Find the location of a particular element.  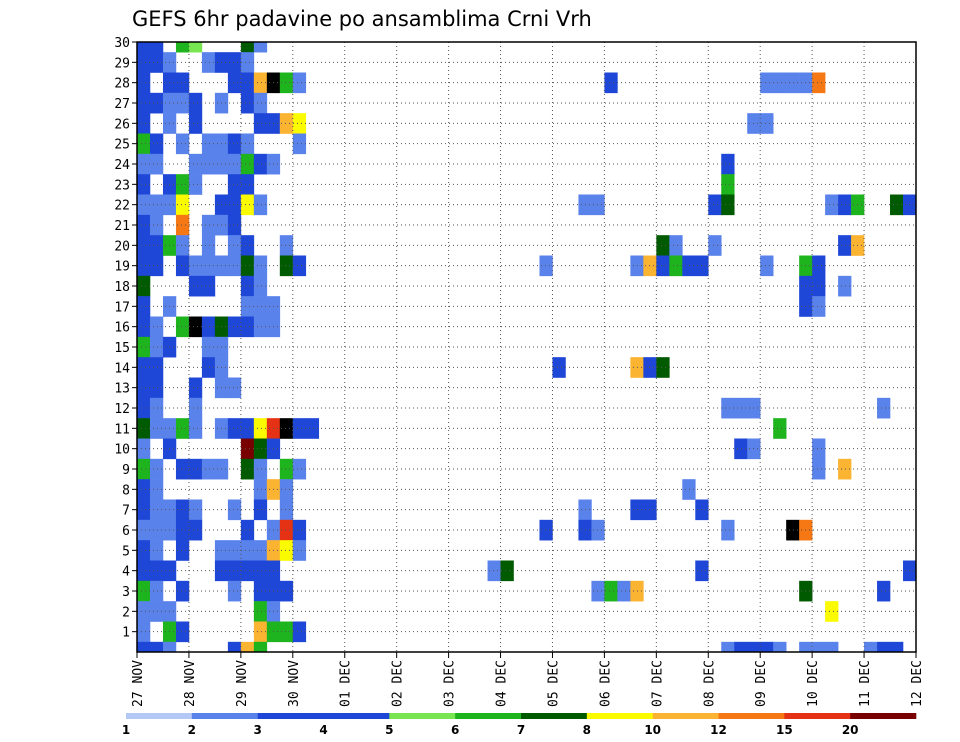

x-tick-label: 05 DEC is located at coordinates (553, 683).